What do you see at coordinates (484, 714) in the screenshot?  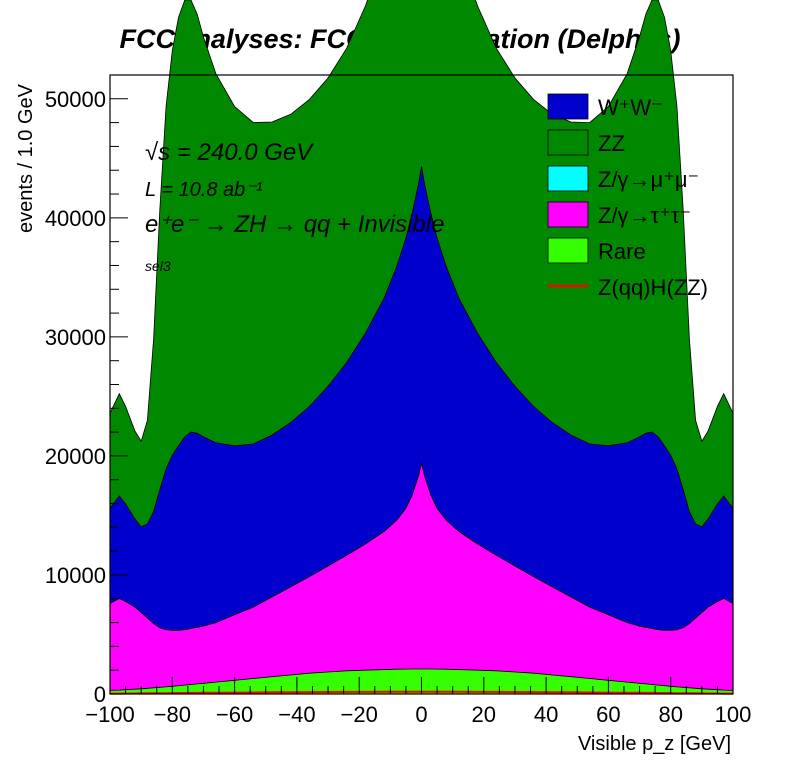 I see `x-tick-label: 20` at bounding box center [484, 714].